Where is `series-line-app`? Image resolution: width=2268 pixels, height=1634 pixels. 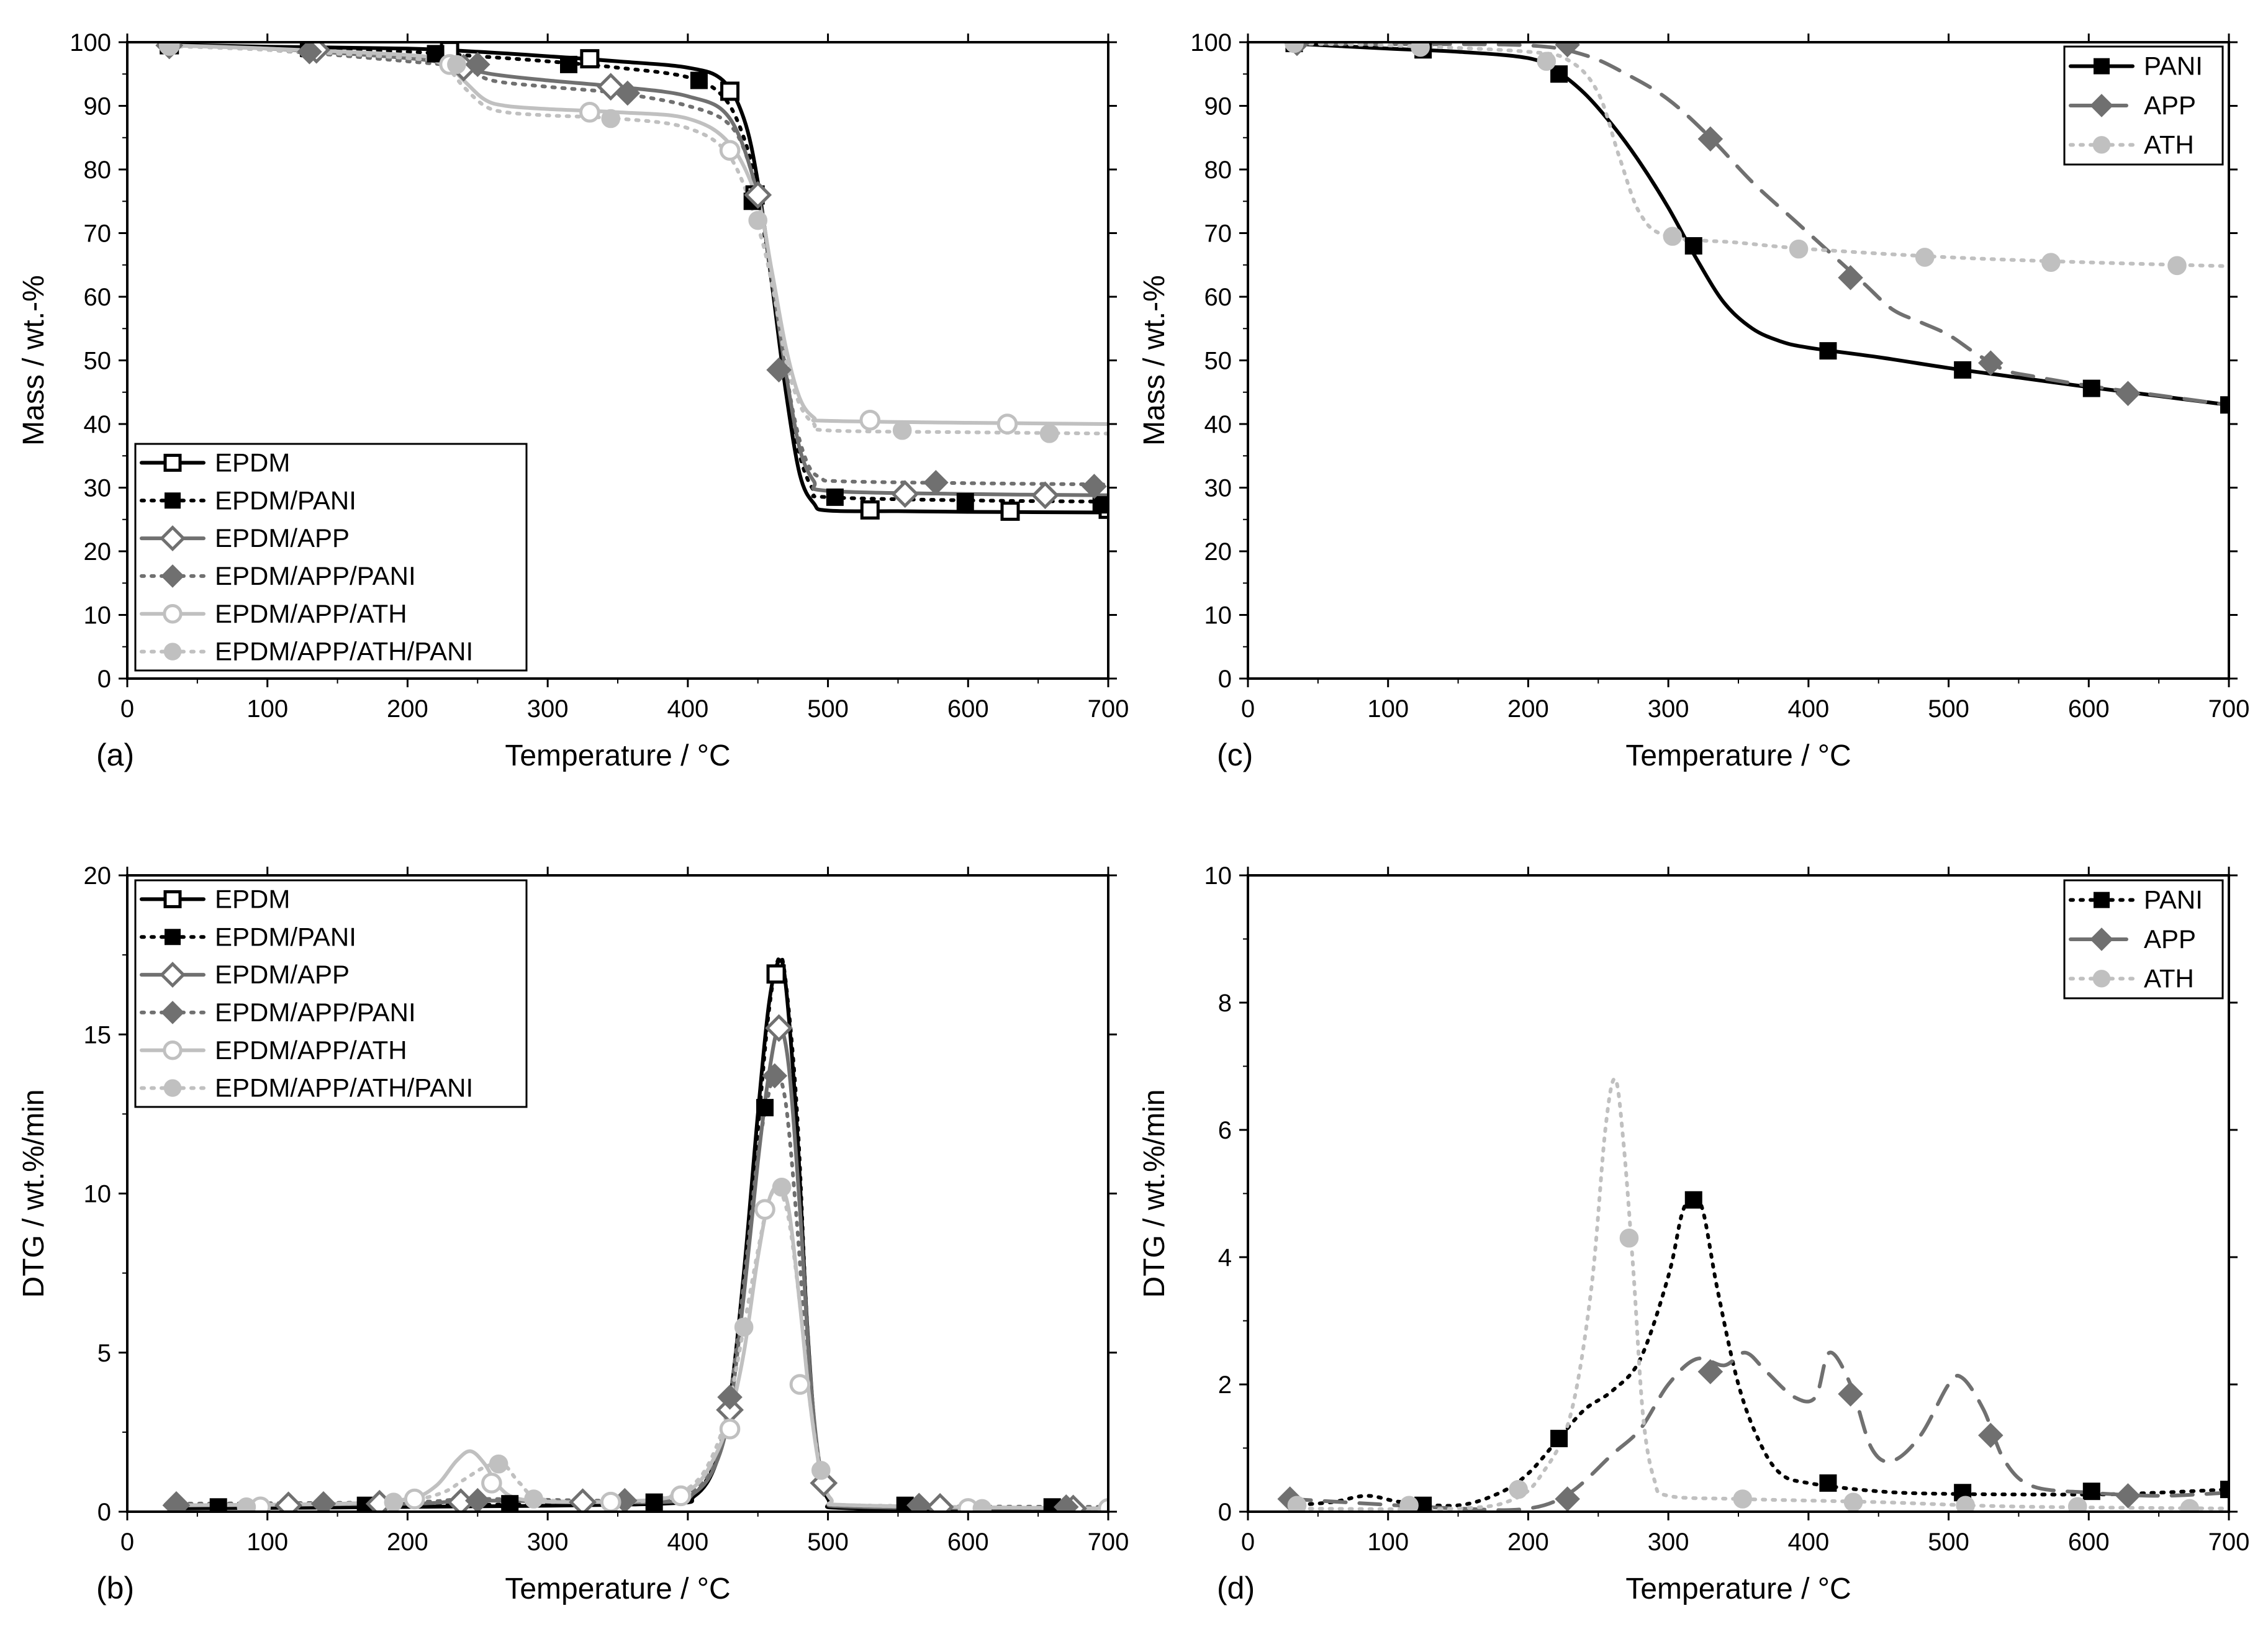
series-line-app is located at coordinates (1758, 1431).